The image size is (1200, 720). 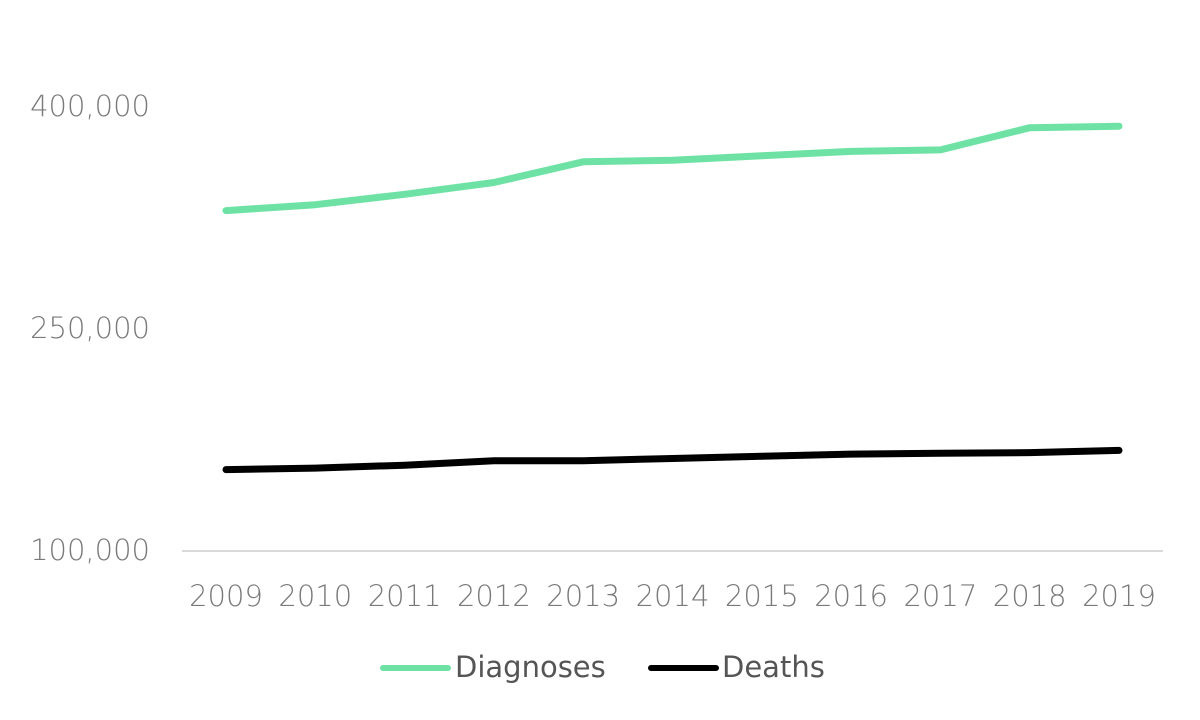 I want to click on y-tick-label: 400,000, so click(x=90, y=106).